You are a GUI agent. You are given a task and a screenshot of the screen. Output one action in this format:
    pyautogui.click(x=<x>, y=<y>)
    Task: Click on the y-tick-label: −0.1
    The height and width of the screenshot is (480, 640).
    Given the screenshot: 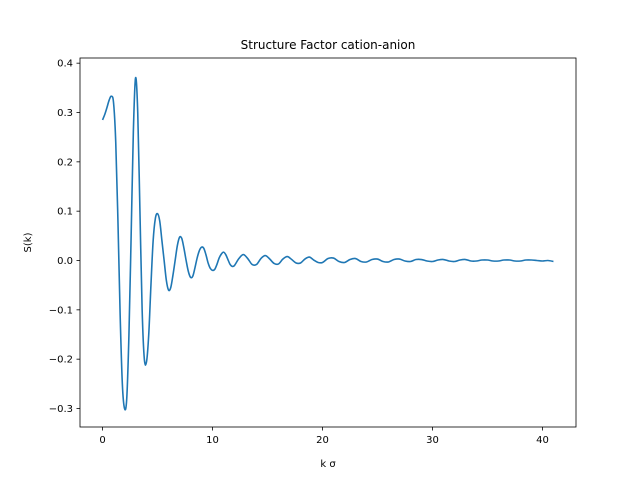 What is the action you would take?
    pyautogui.click(x=61, y=310)
    